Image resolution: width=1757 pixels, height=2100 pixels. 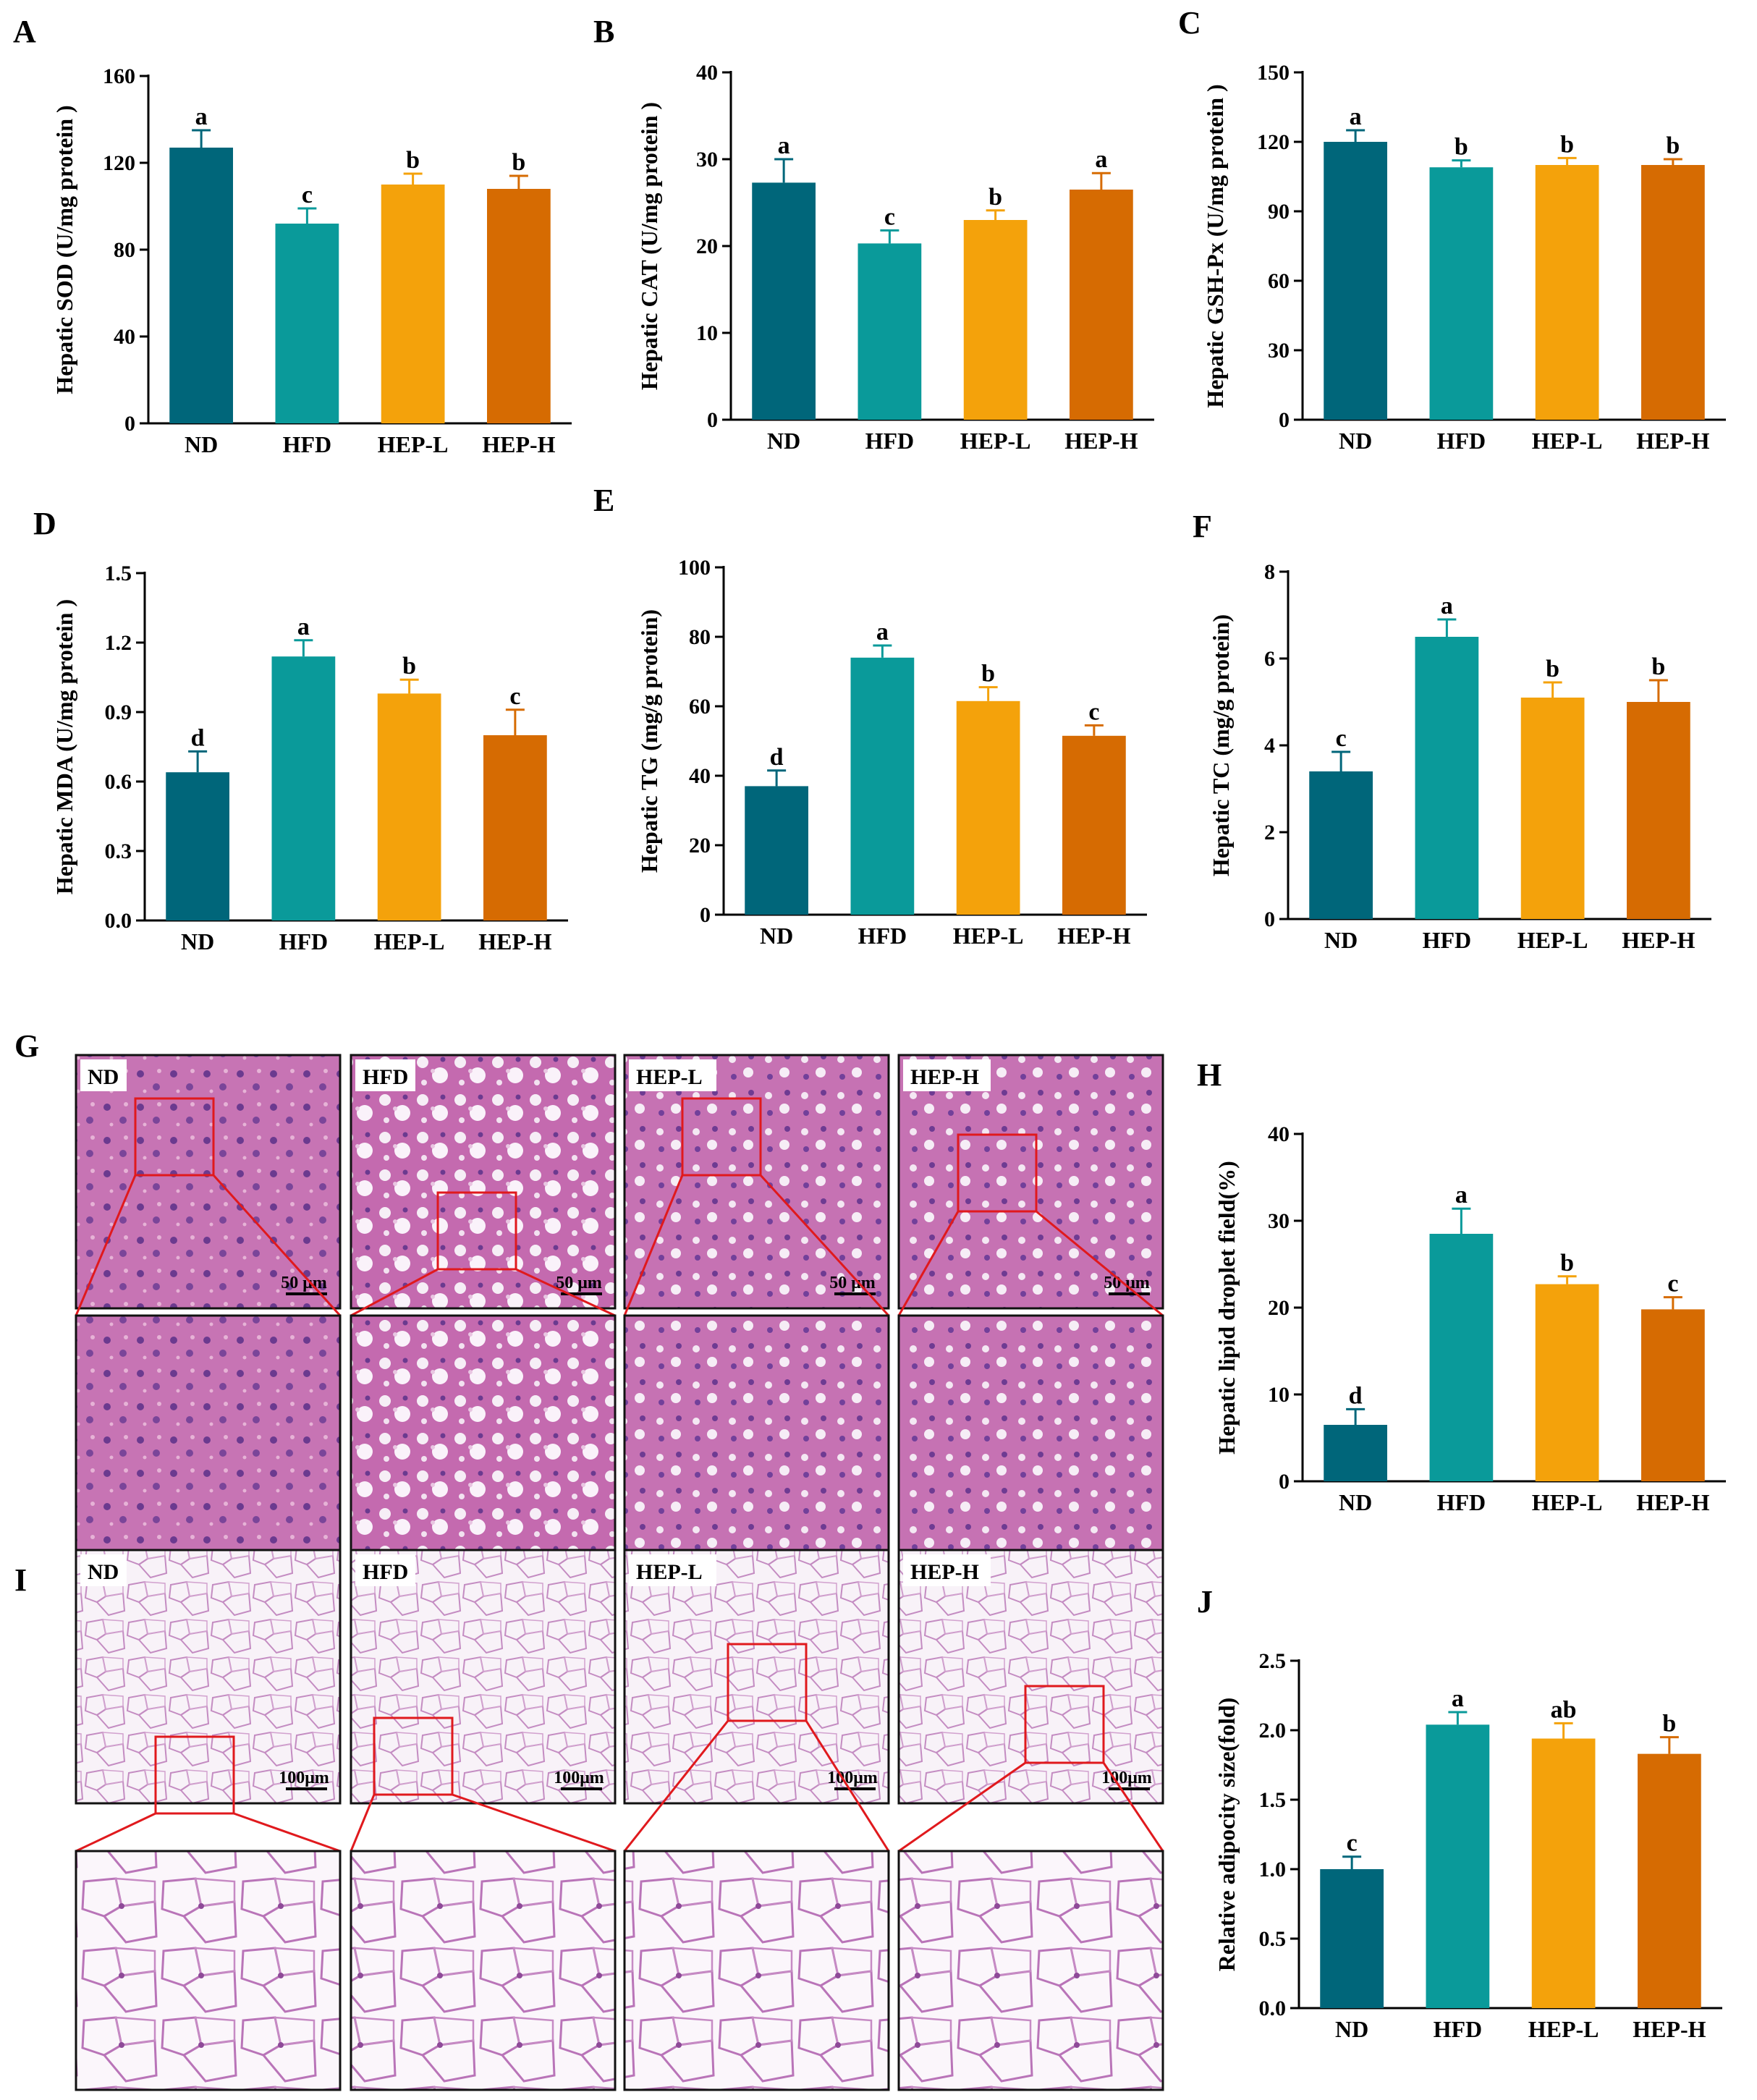 What do you see at coordinates (124, 337) in the screenshot?
I see `y-tick-label: 40` at bounding box center [124, 337].